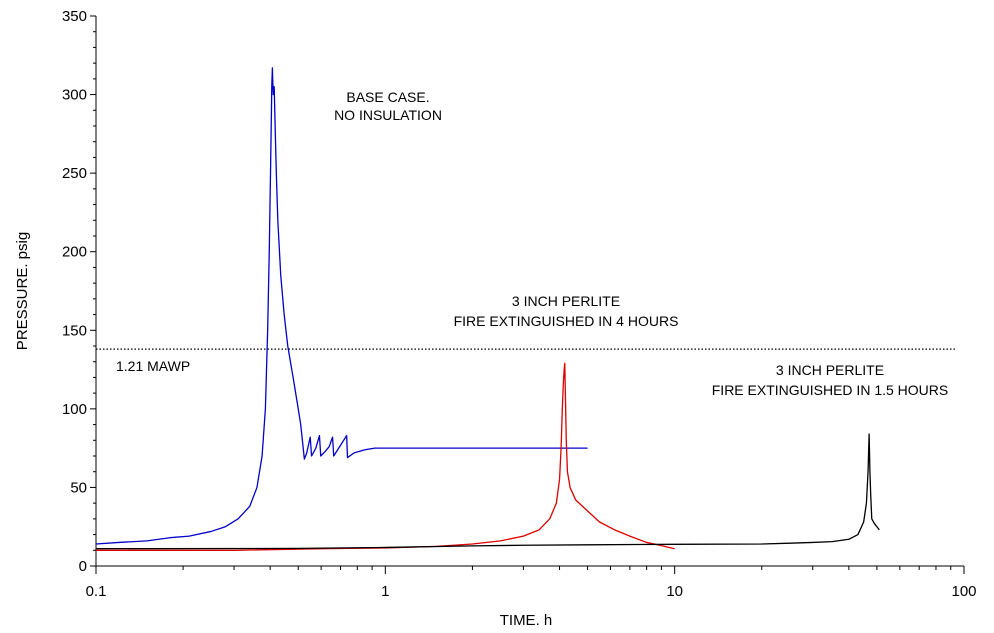 Image resolution: width=994 pixels, height=633 pixels. What do you see at coordinates (74, 330) in the screenshot?
I see `y-tick-label: 150` at bounding box center [74, 330].